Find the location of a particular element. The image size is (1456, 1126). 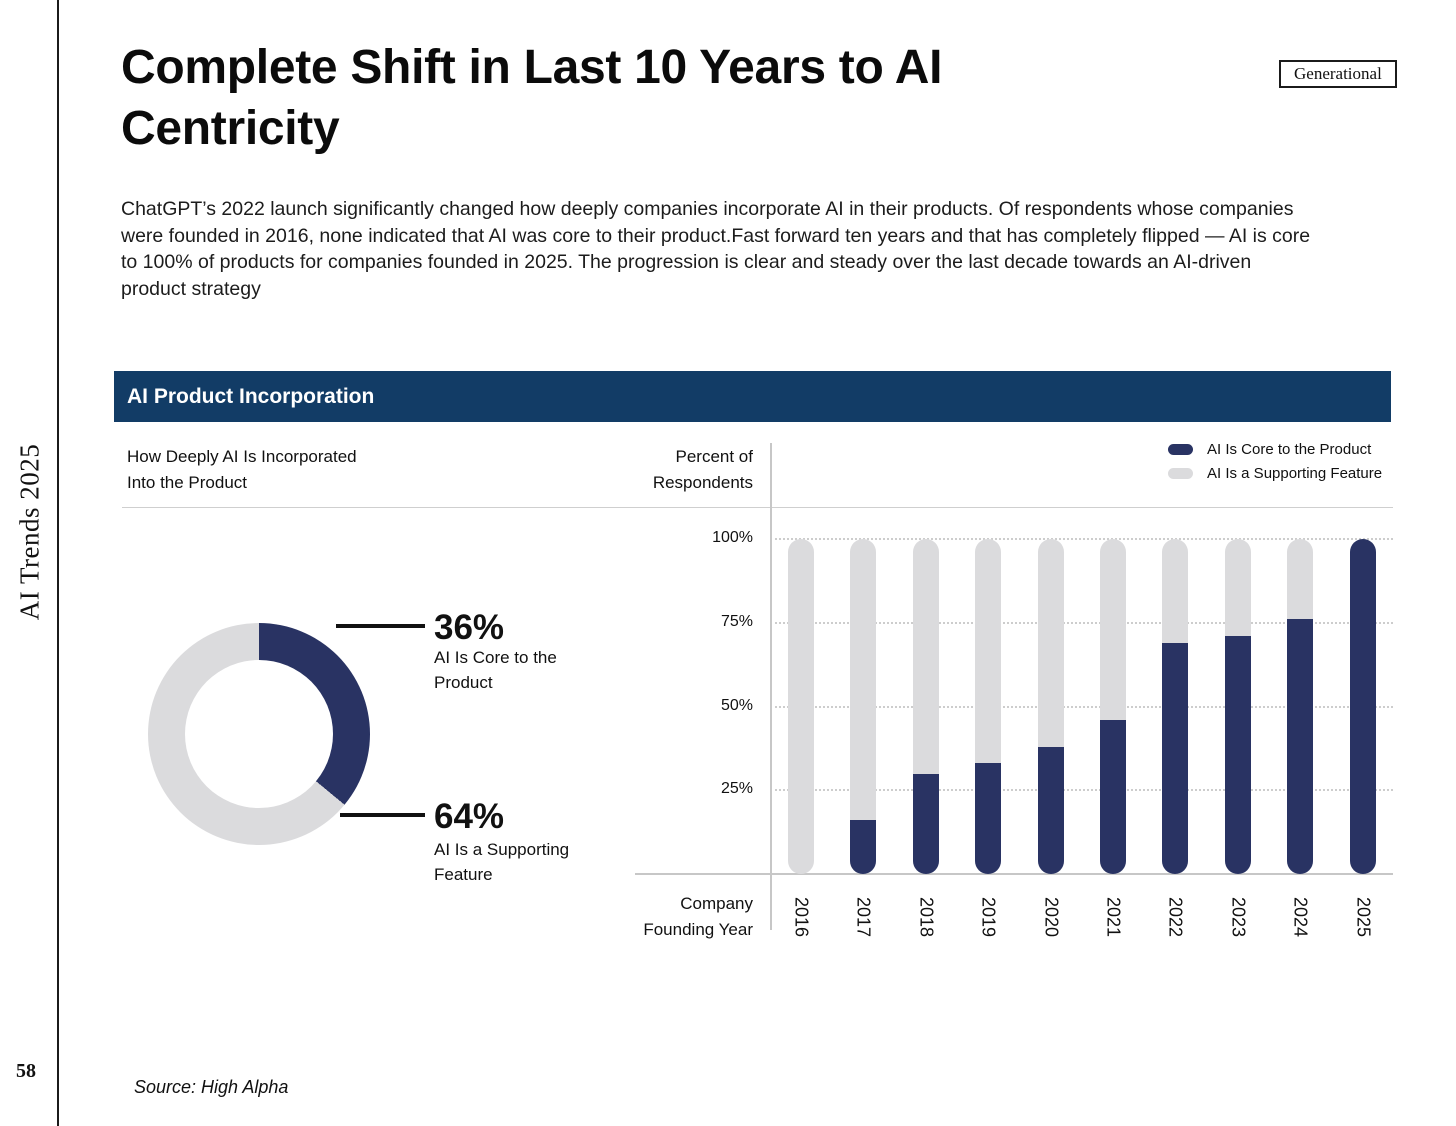

bar-2021-supporting is located at coordinates (1113, 706).